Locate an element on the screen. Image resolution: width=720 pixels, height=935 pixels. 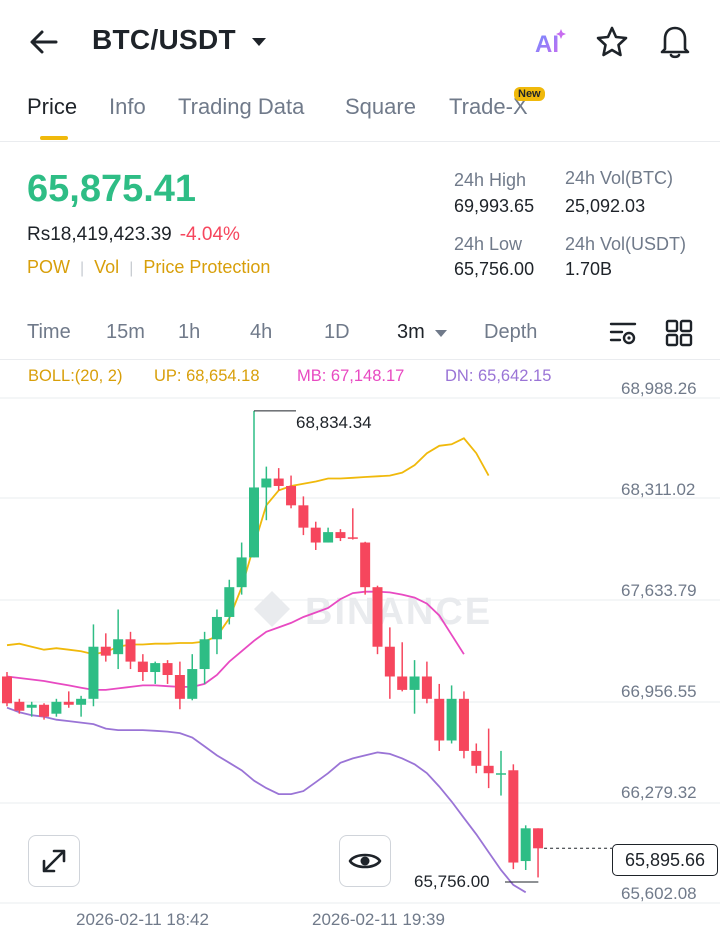
x-tick: 2026-02-11 19:39 is located at coordinates (378, 919).